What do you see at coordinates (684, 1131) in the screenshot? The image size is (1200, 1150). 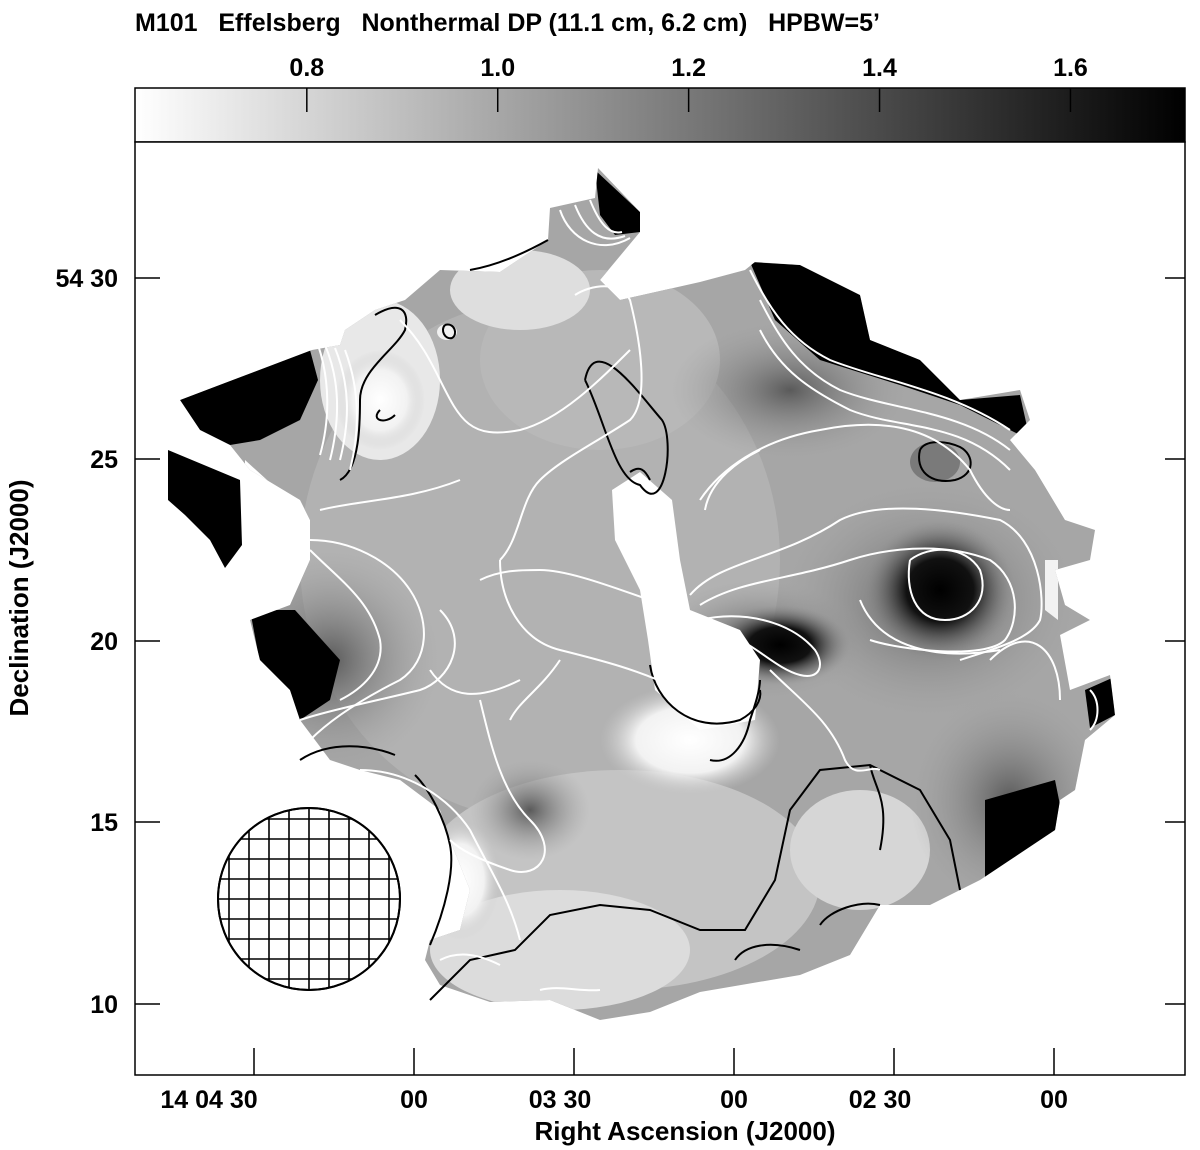 I see `x-axis-label: Right Ascension (J2000)` at bounding box center [684, 1131].